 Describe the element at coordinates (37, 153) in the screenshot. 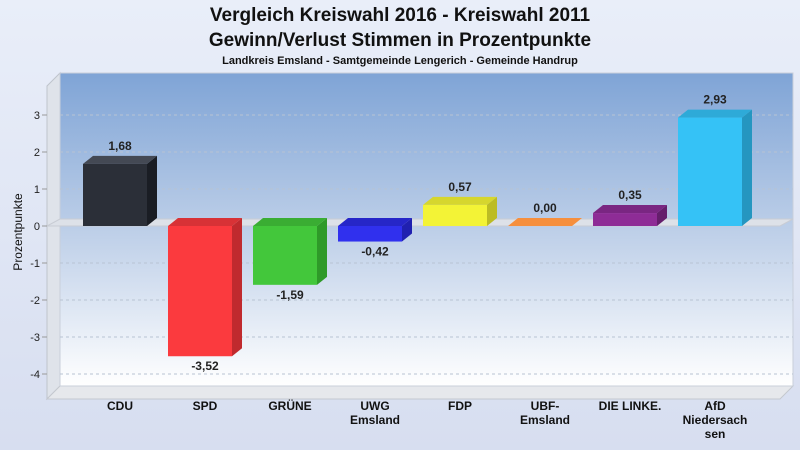

I see `y-tick-label: 2` at that location.